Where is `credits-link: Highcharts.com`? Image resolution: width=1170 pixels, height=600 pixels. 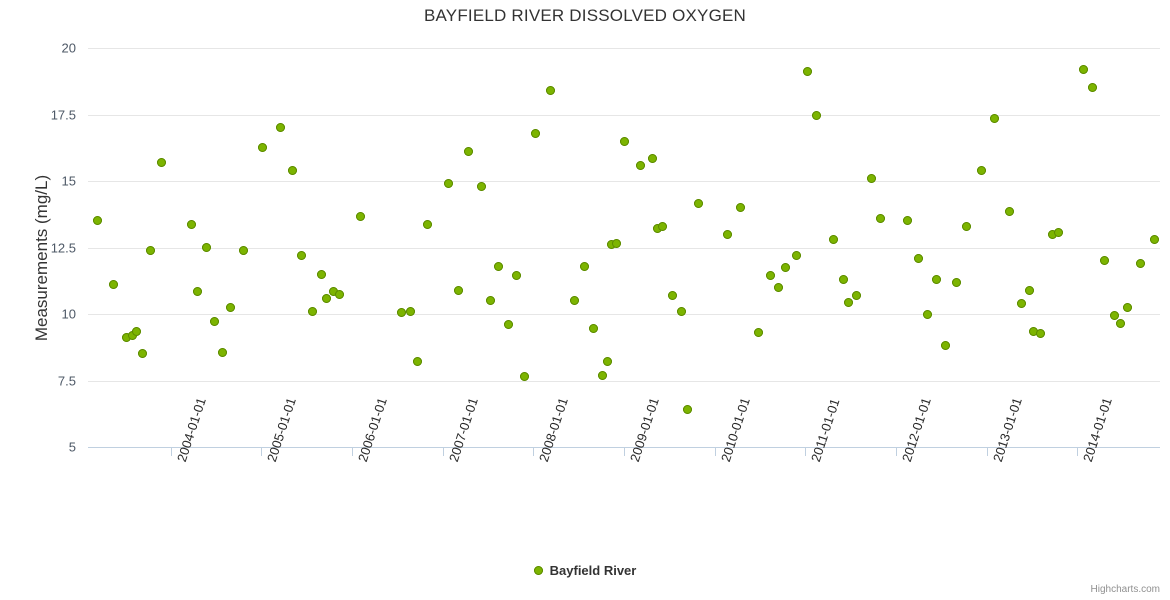
credits-link: Highcharts.com is located at coordinates (1125, 589).